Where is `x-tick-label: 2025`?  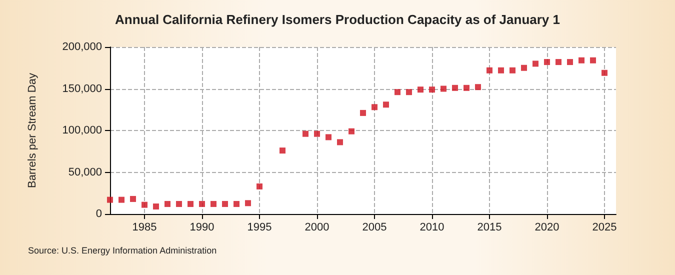 x-tick-label: 2025 is located at coordinates (604, 228).